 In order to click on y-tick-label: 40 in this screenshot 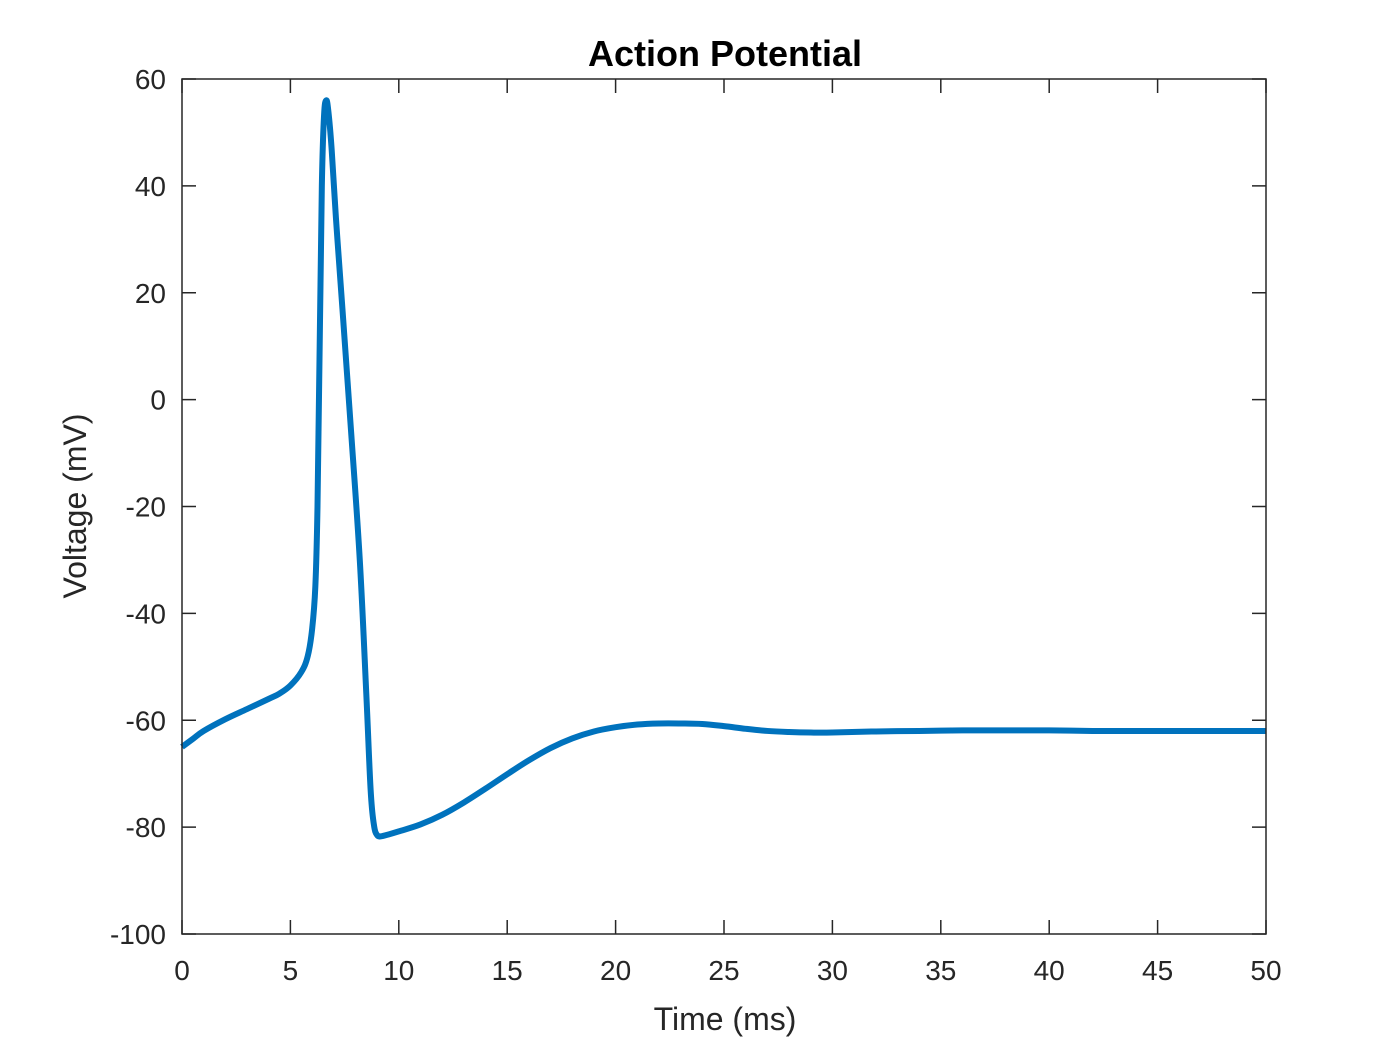, I will do `click(150, 186)`.